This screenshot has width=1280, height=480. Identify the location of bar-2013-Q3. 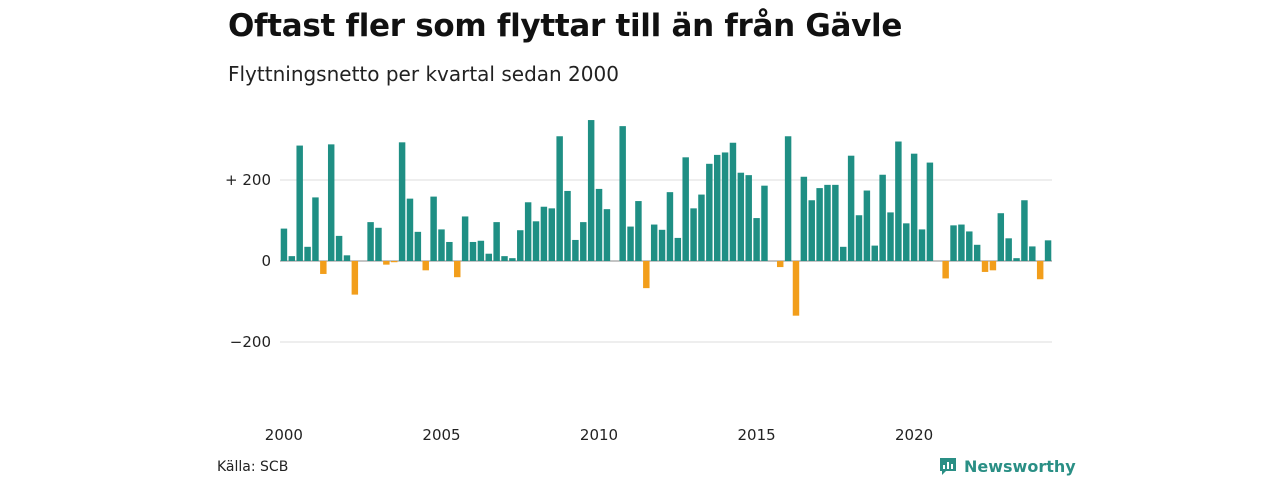
(709, 212).